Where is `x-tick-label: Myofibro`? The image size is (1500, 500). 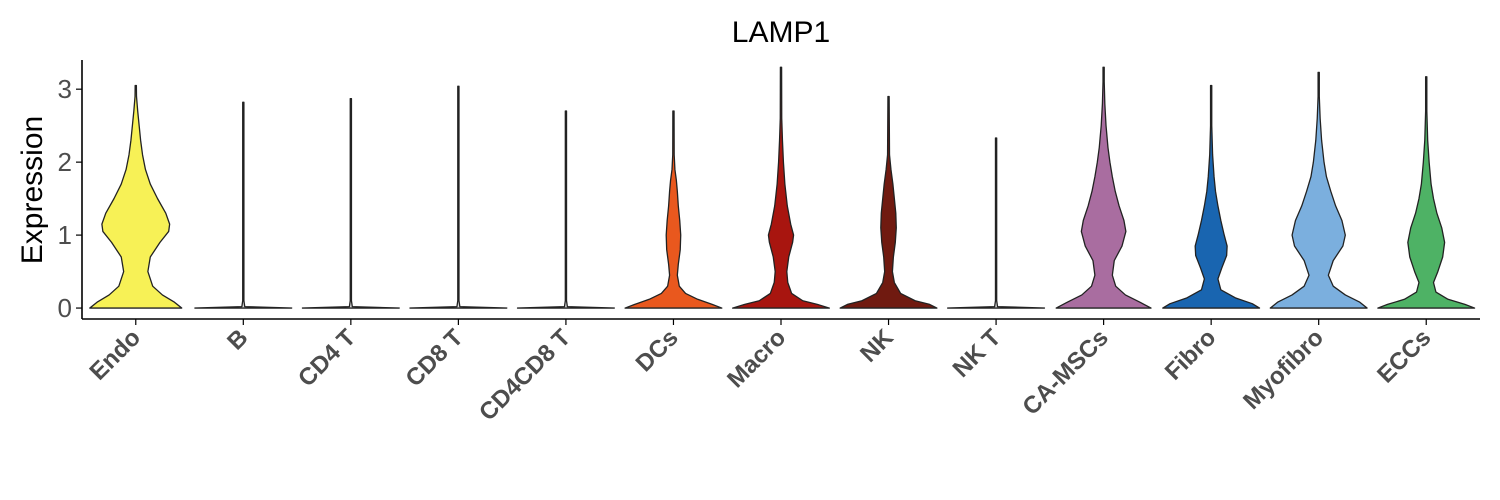
x-tick-label: Myofibro is located at coordinates (1283, 369).